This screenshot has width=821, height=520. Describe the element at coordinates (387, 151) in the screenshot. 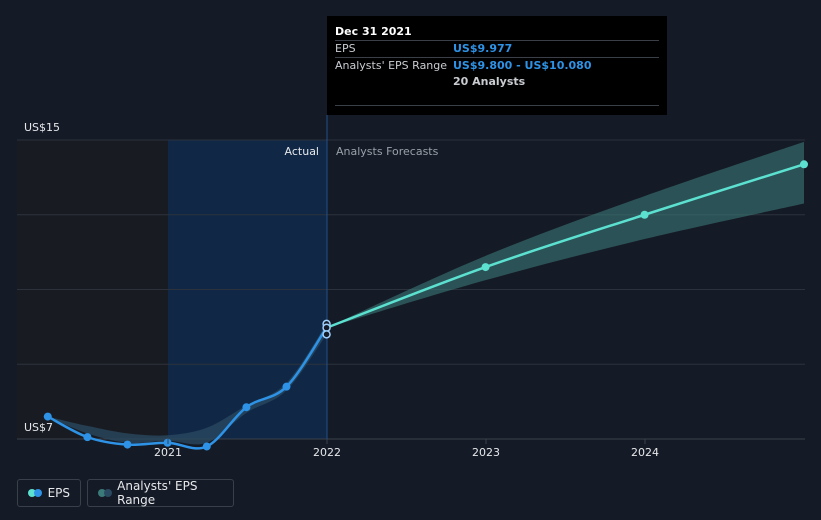

I see `forecast-section-label: Analysts Forecasts` at that location.